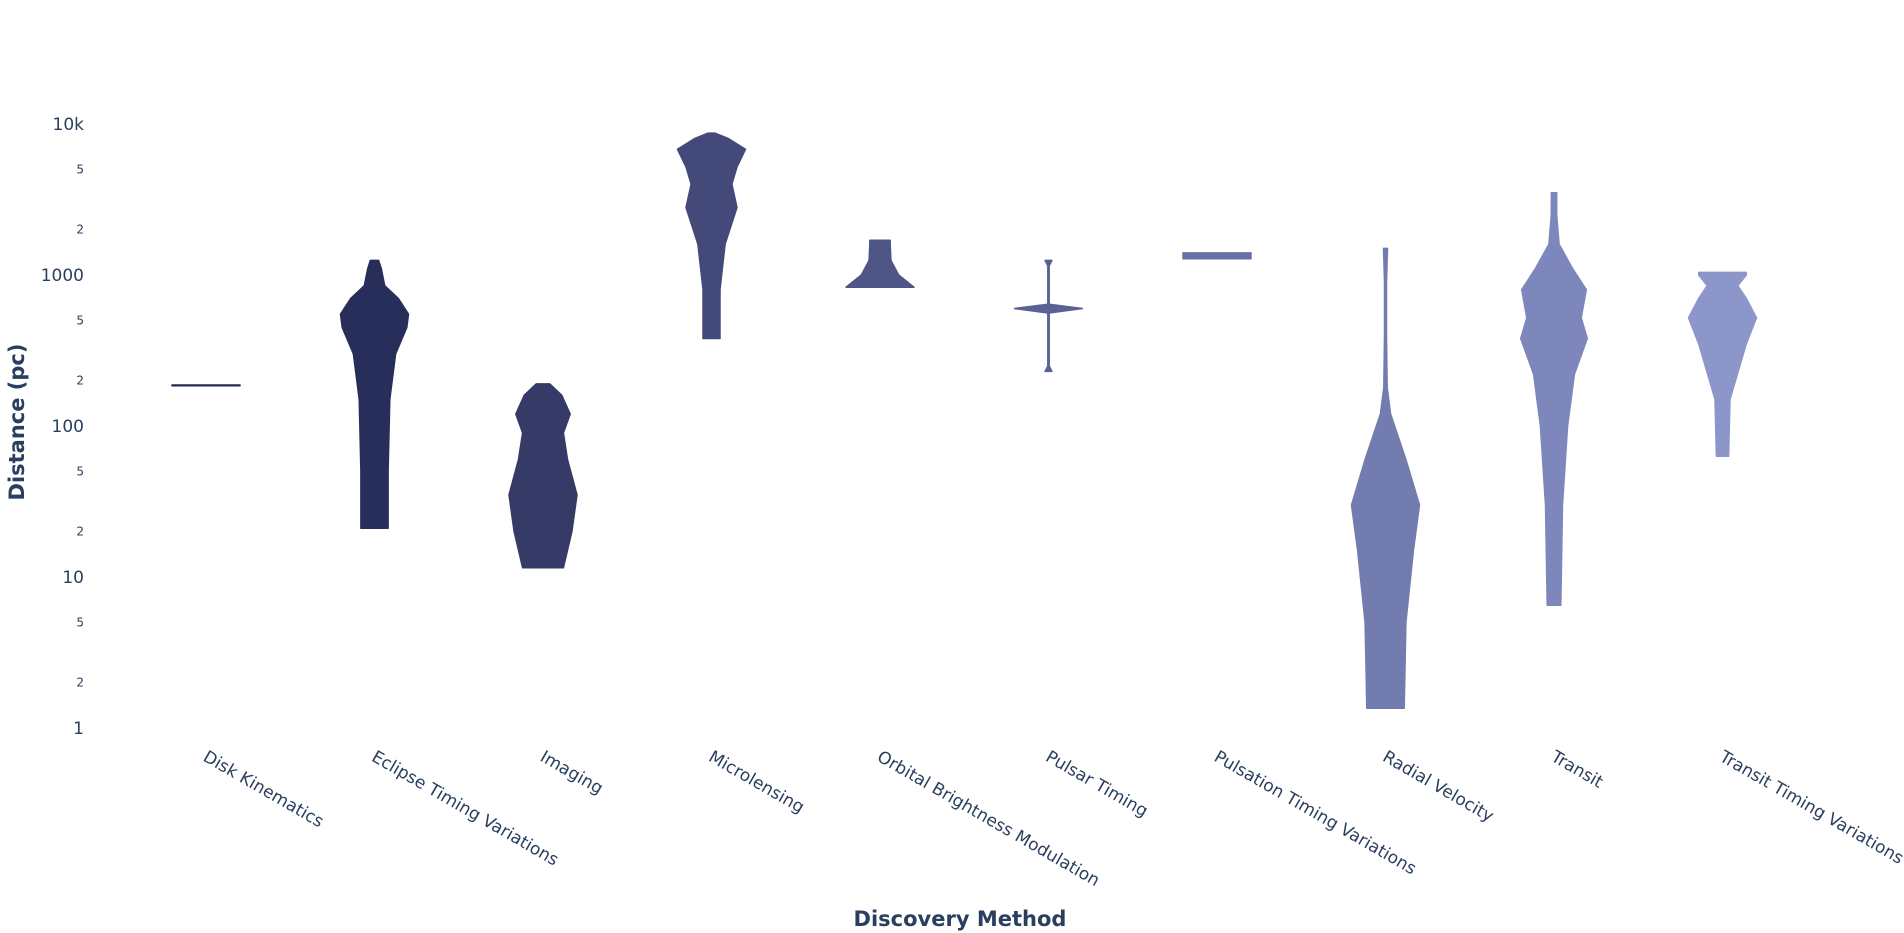 The height and width of the screenshot is (933, 1904). What do you see at coordinates (1438, 787) in the screenshot?
I see `x-tick-label: Radial Velocity` at bounding box center [1438, 787].